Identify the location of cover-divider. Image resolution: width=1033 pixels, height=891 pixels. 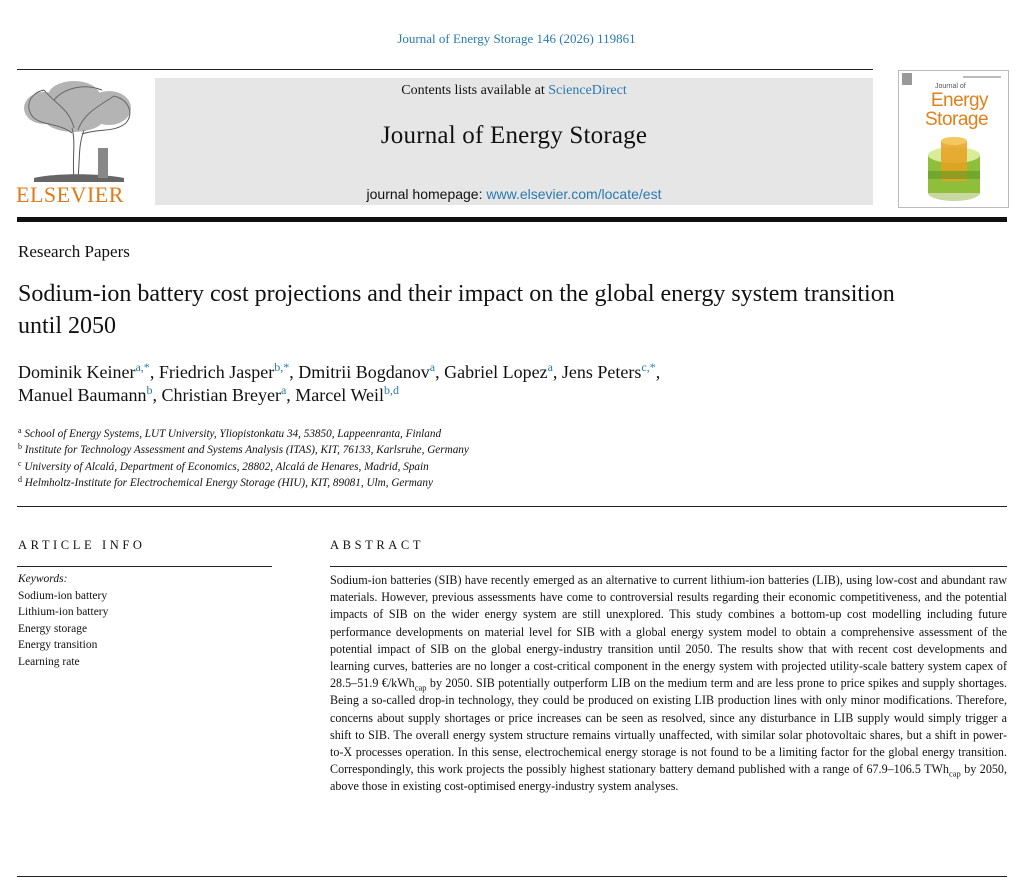
(982, 77).